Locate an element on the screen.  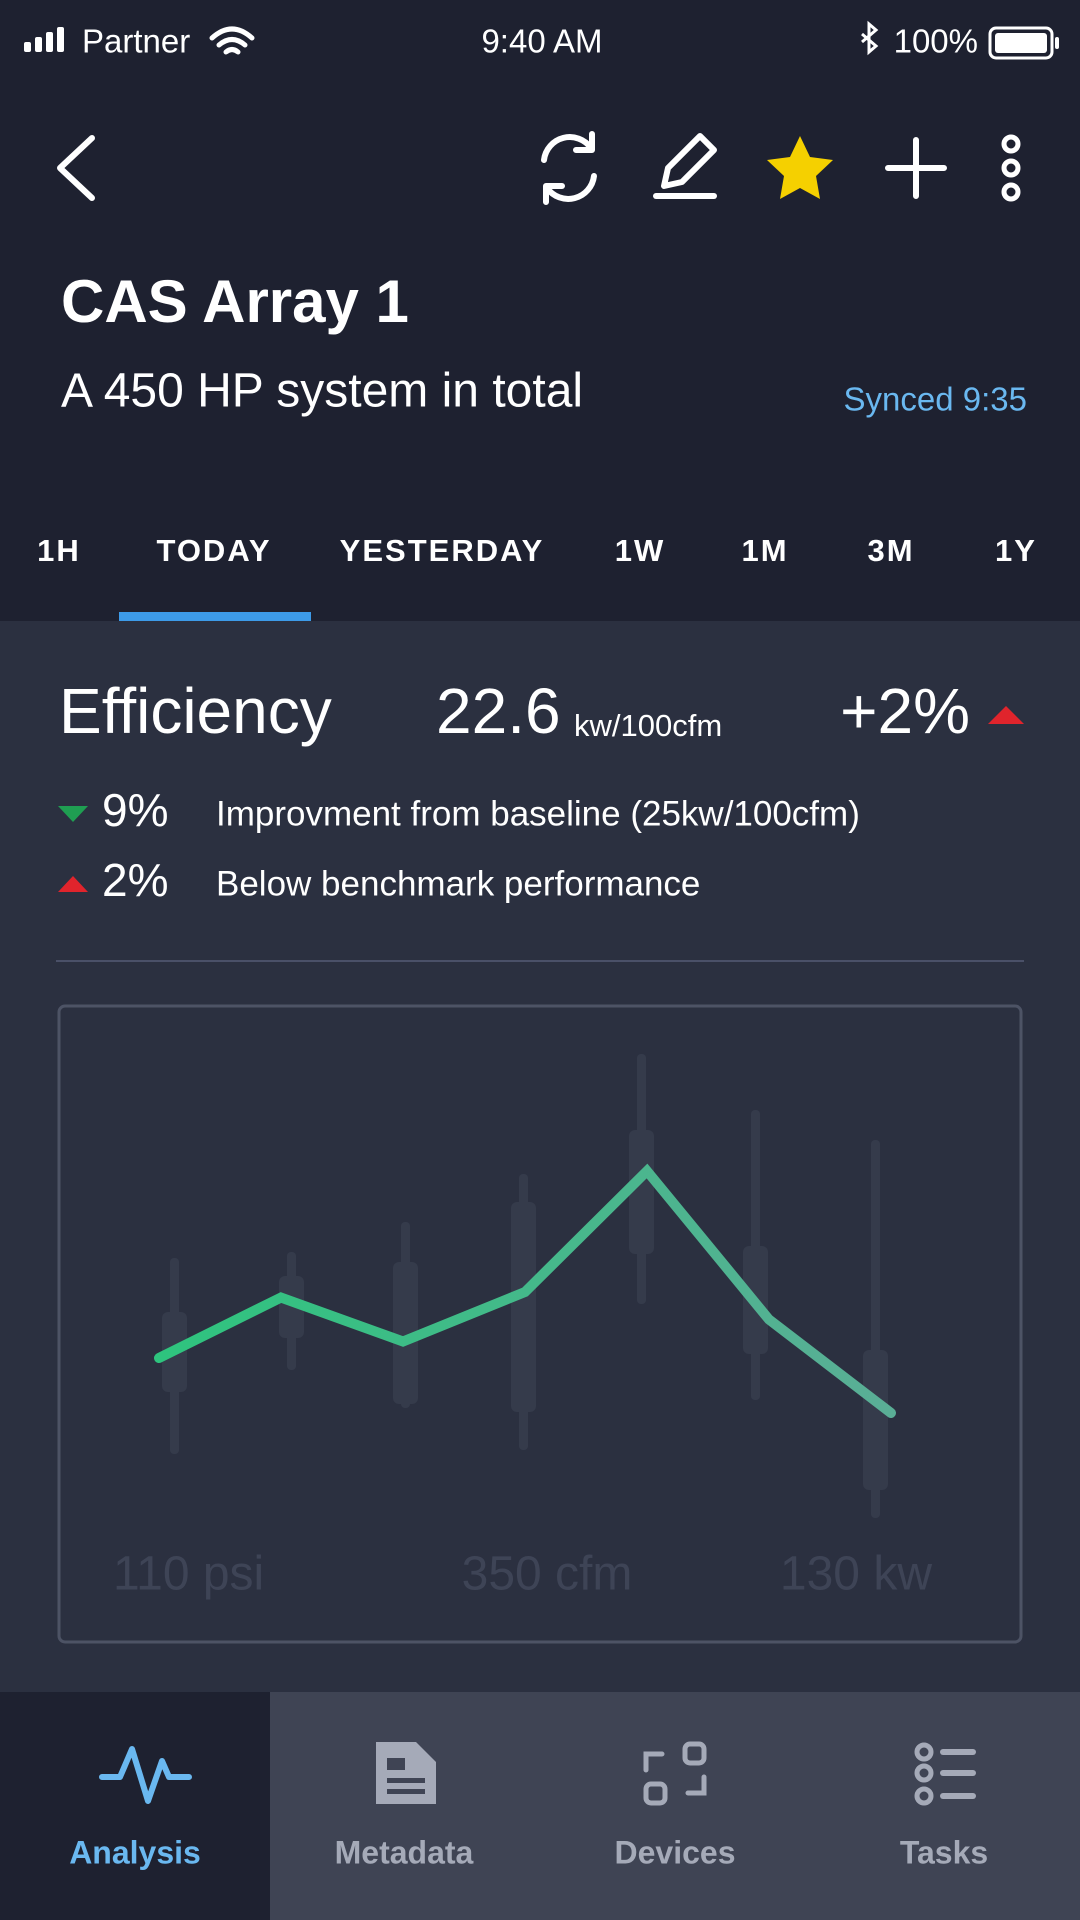
nav-label: Analysis is located at coordinates (135, 1852).